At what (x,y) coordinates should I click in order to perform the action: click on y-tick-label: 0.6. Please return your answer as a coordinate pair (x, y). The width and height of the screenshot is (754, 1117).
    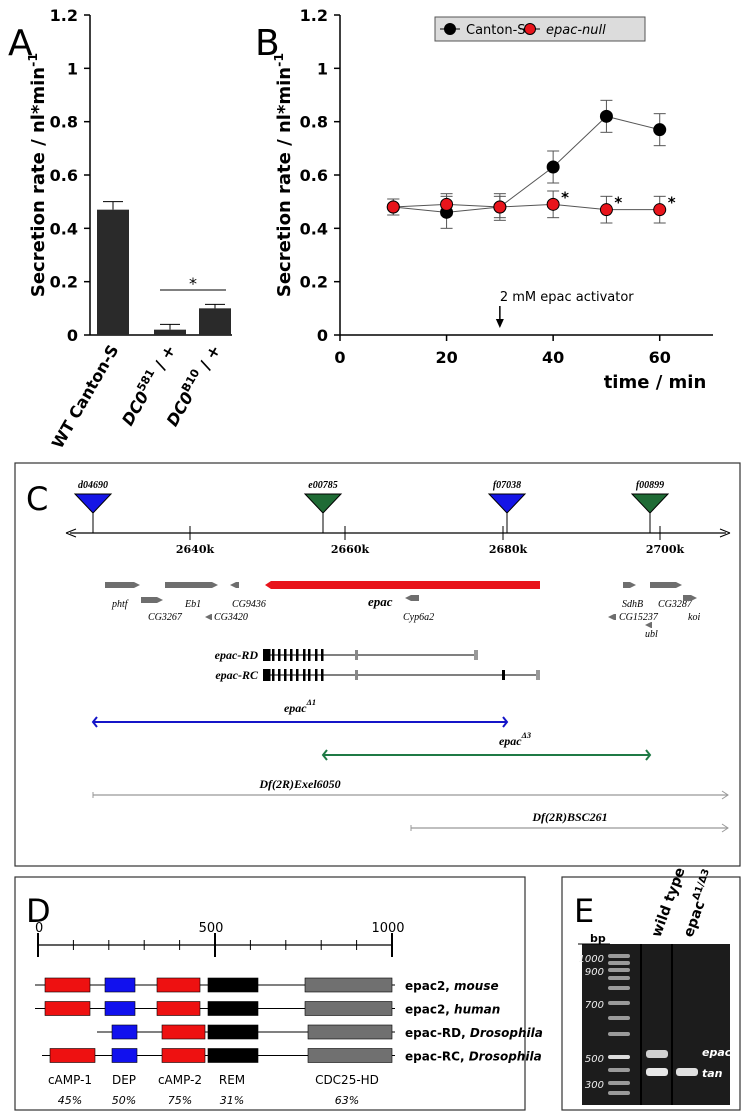
    Looking at the image, I should click on (64, 175).